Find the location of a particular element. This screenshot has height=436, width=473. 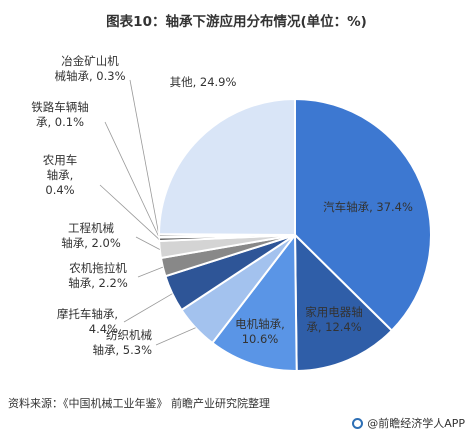

data-label-7: 农用车轴承, 0.4% is located at coordinates (60, 175).